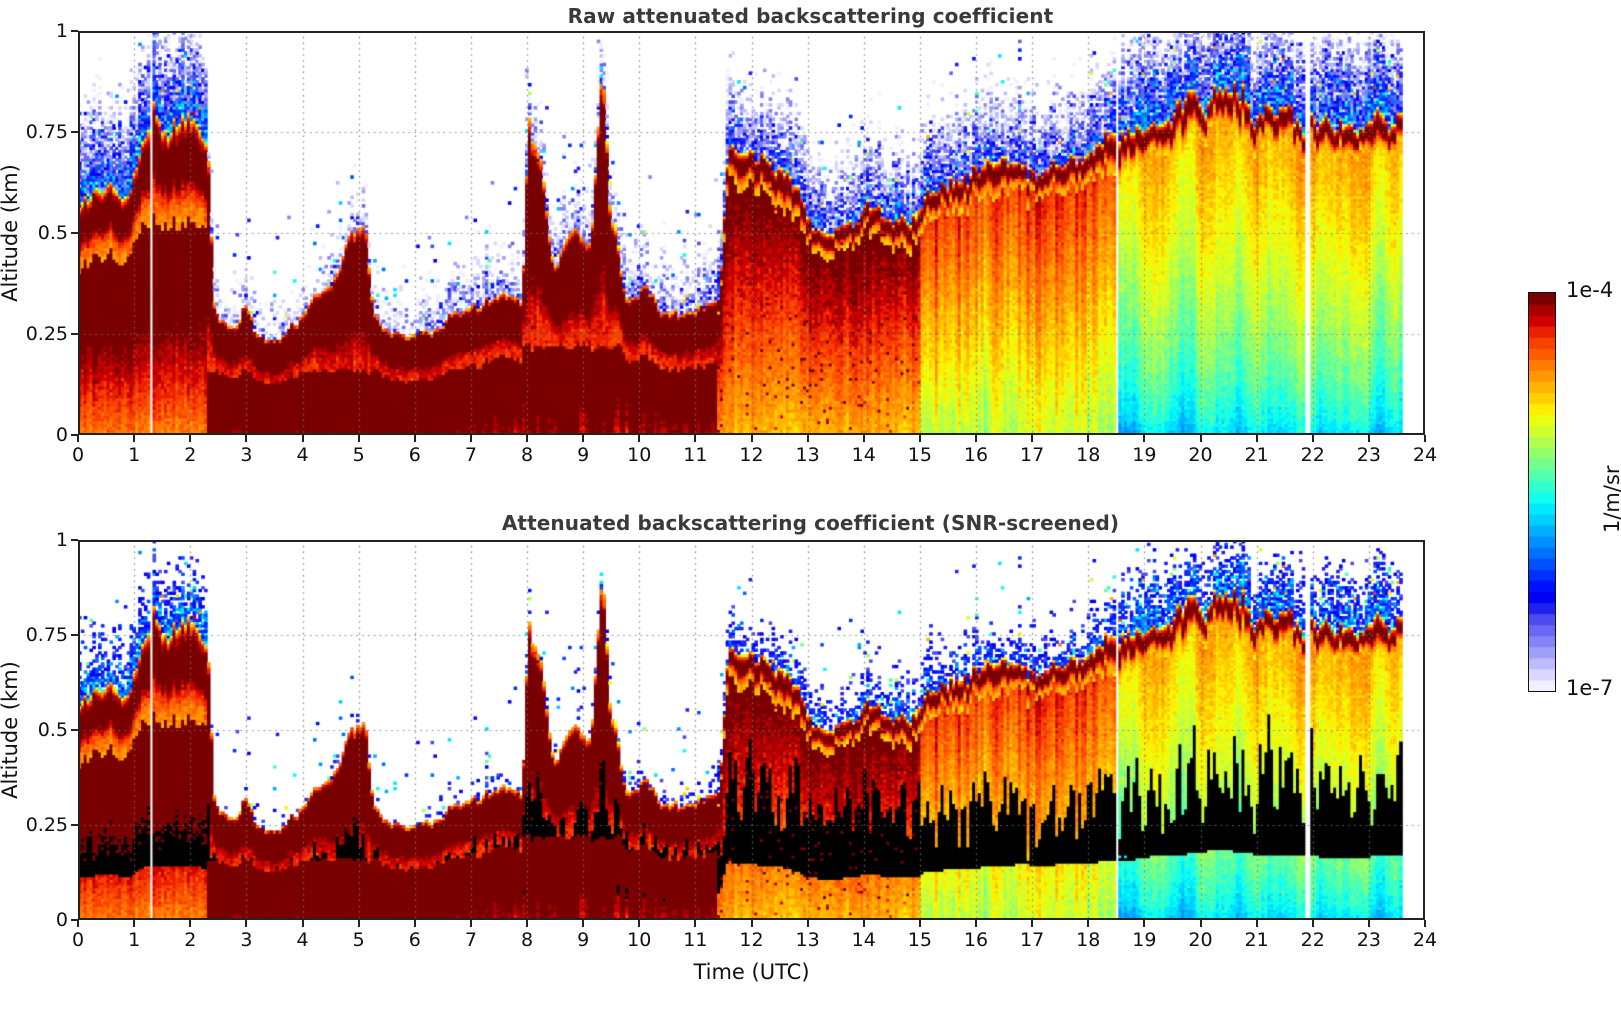 This screenshot has height=1020, width=1621. I want to click on colorbar-max-label: 1e-4, so click(1590, 290).